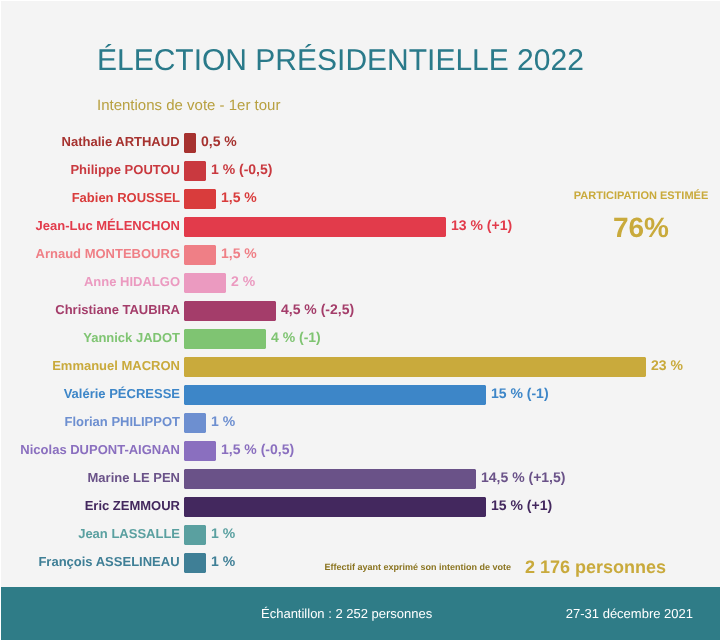 This screenshot has width=720, height=640. Describe the element at coordinates (641, 227) in the screenshot. I see `annotation: 76%` at that location.